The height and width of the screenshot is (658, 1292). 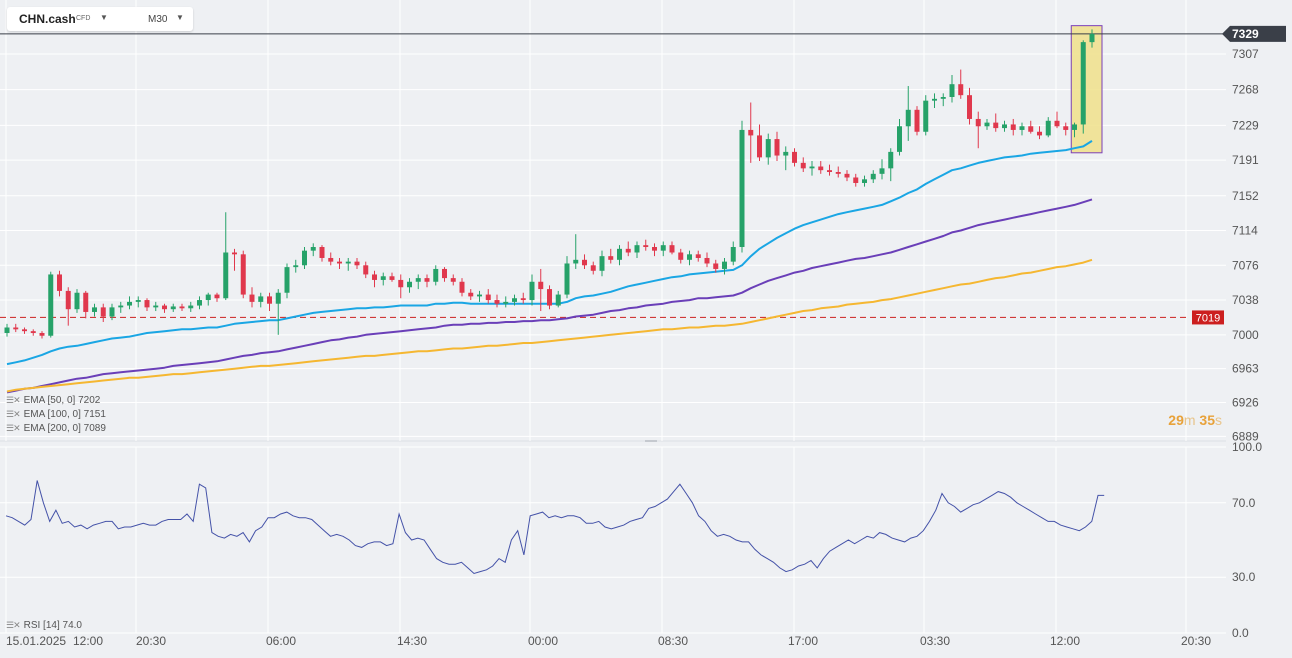 What do you see at coordinates (281, 641) in the screenshot?
I see `time-tick-label: 06:00` at bounding box center [281, 641].